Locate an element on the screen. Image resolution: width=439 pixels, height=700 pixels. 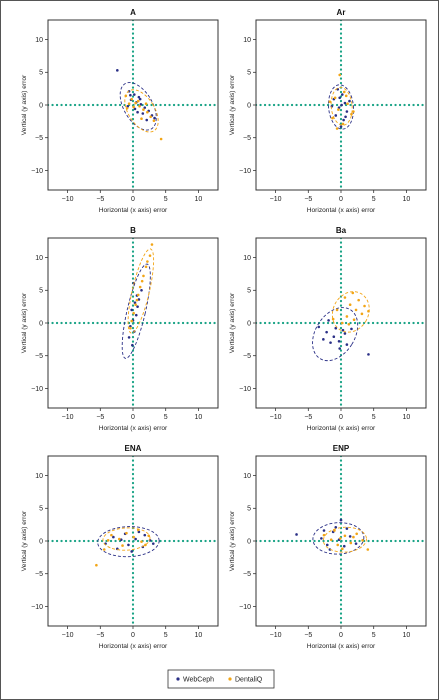
legend-label-webceph: WebCeph is located at coordinates (198, 680).